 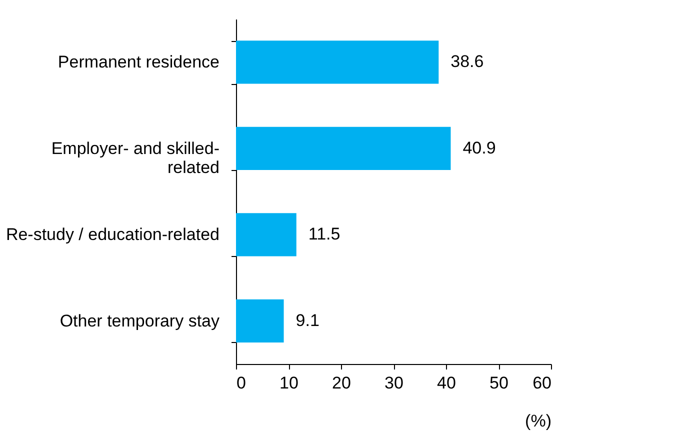 What do you see at coordinates (308, 320) in the screenshot?
I see `data-label: 9.1` at bounding box center [308, 320].